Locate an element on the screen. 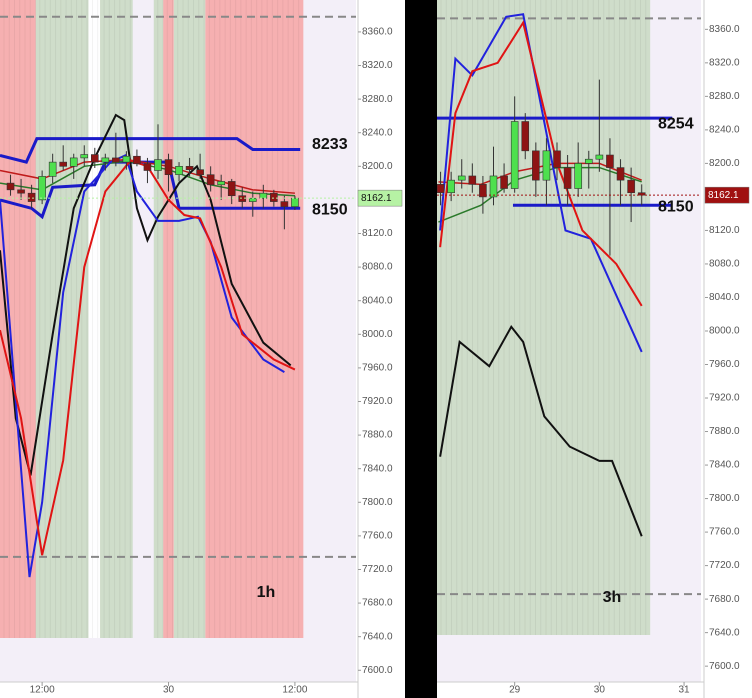 This screenshot has height=698, width=752. y-tick-label: 8320.0 is located at coordinates (724, 62).